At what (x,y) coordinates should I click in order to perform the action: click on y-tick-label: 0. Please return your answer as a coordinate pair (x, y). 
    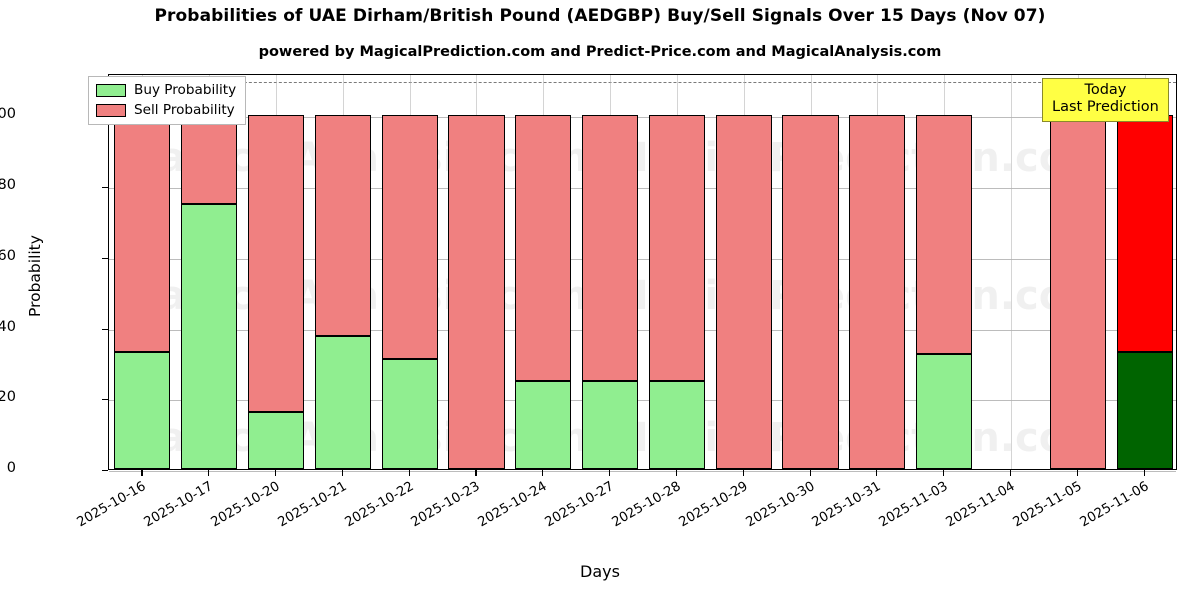
    Looking at the image, I should click on (11, 468).